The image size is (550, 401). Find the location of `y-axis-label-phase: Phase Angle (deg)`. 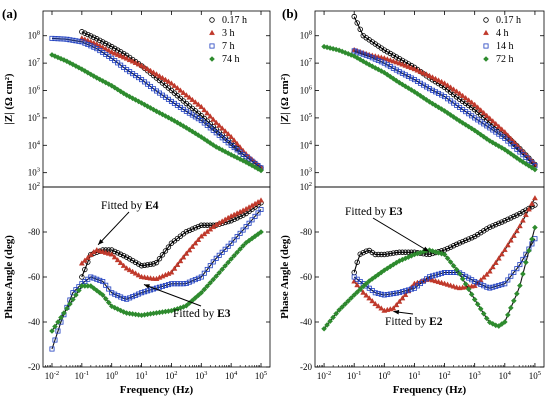

y-axis-label-phase: Phase Angle (deg) is located at coordinates (285, 277).